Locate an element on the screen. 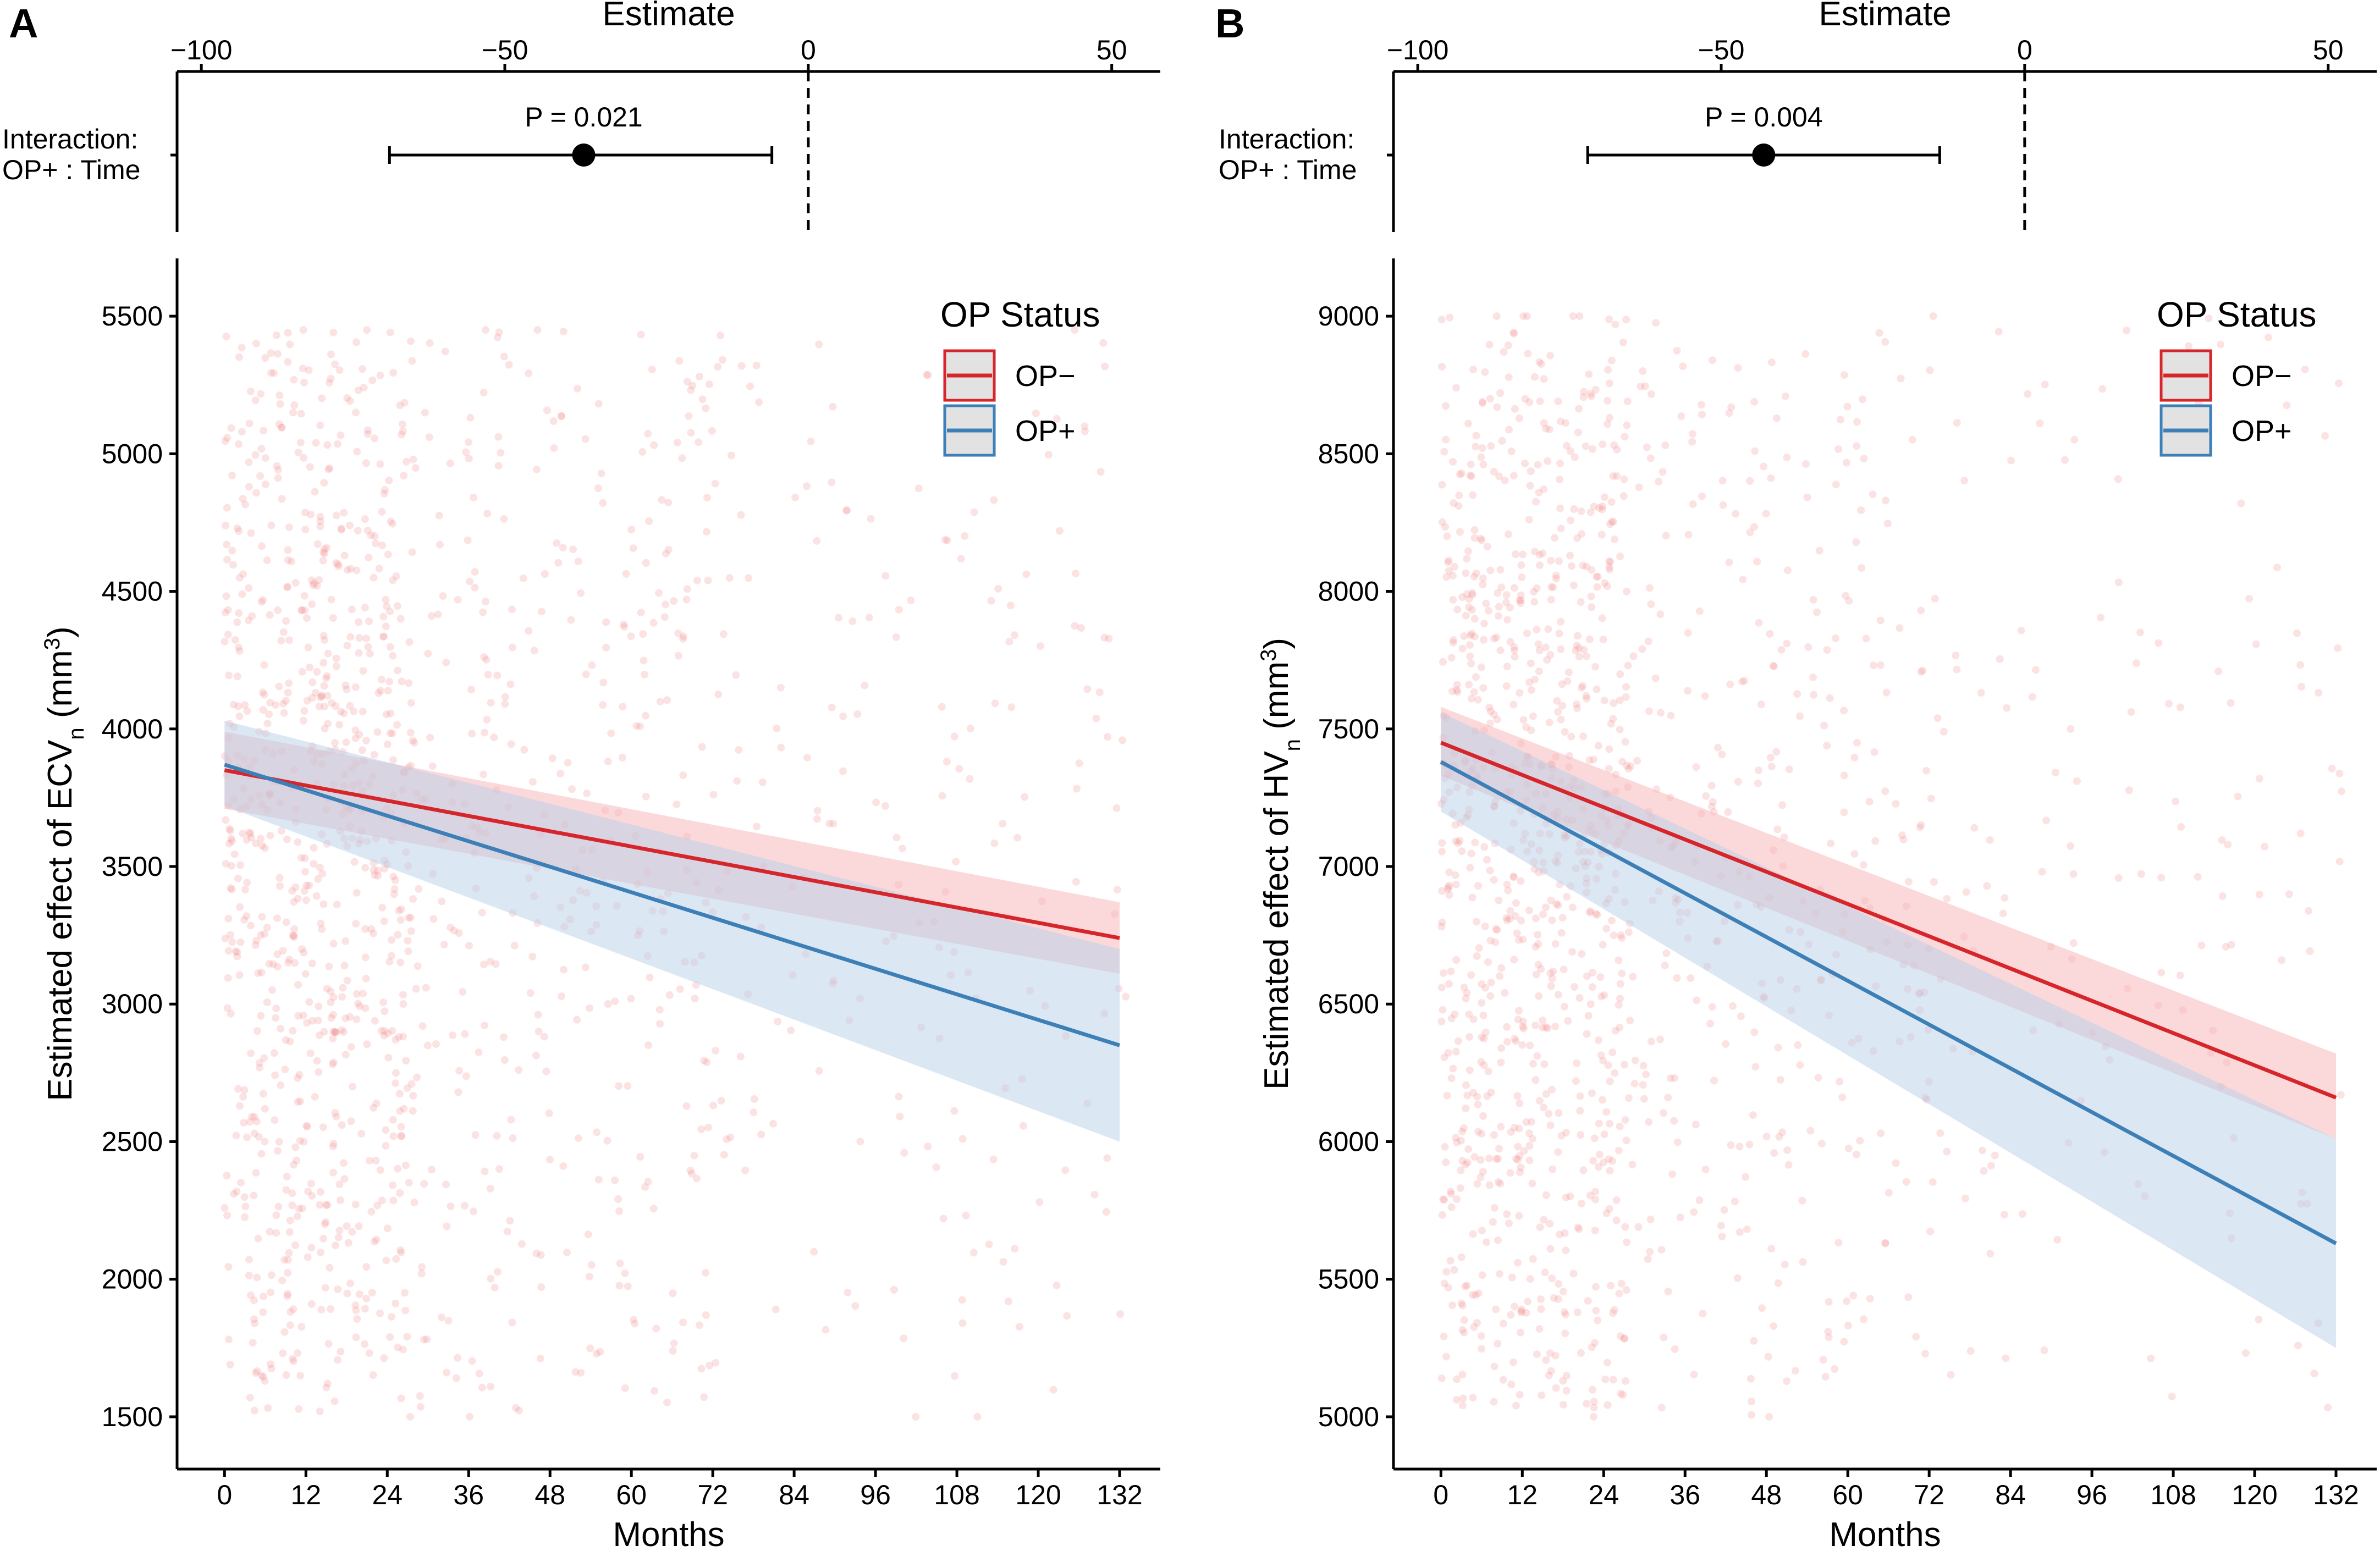 The height and width of the screenshot is (1551, 2380). x-tick-label: 48 is located at coordinates (1766, 1495).